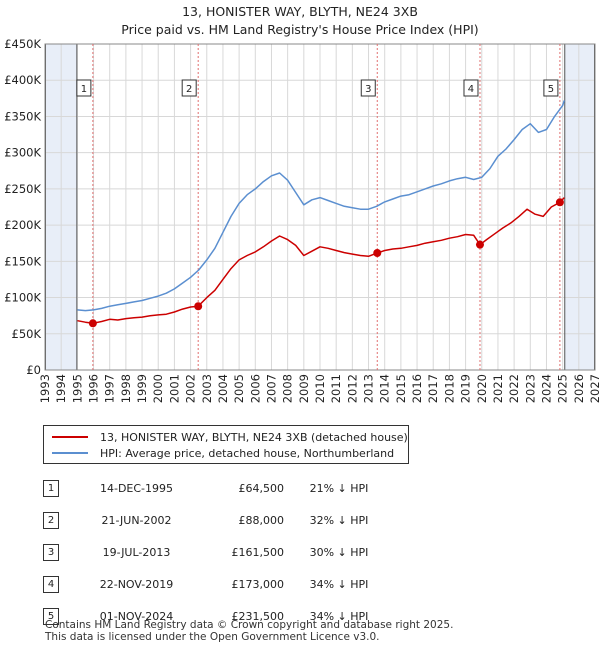 The image size is (600, 650). What do you see at coordinates (218, 488) in the screenshot?
I see `table-row: 1 14-DEC-1995 £64,500 21% ↓ HPI` at bounding box center [218, 488].